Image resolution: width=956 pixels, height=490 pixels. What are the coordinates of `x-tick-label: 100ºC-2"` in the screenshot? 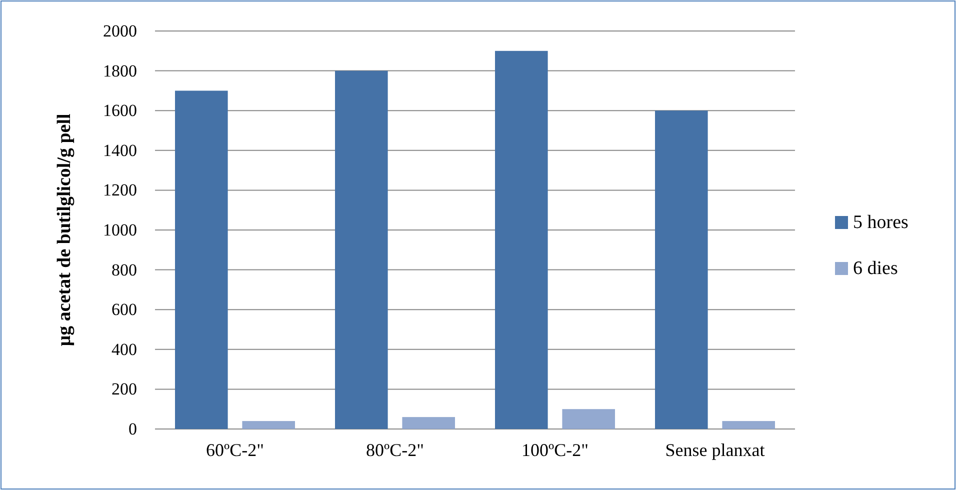 It's located at (555, 450).